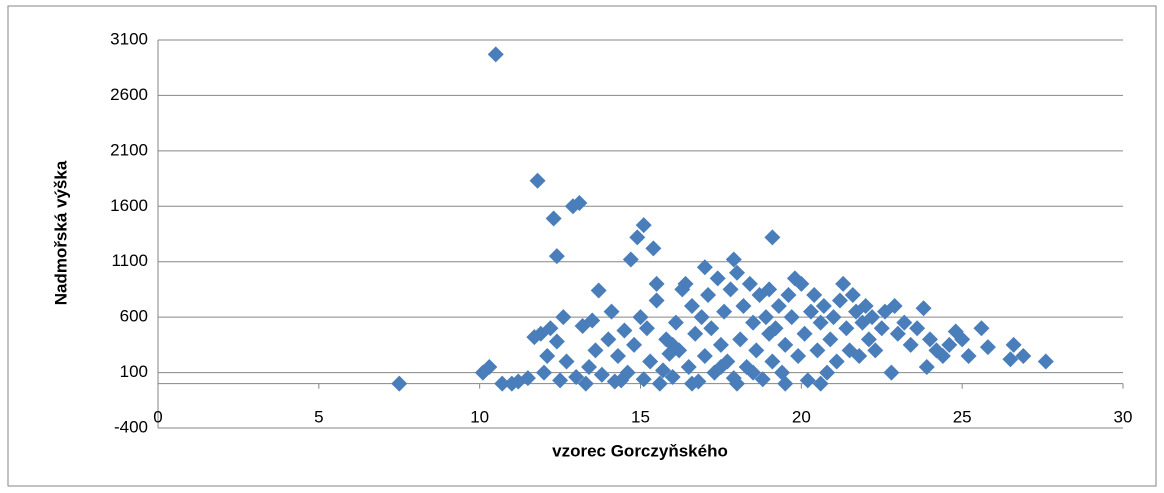 The height and width of the screenshot is (493, 1164). I want to click on y-tick-label: 2600, so click(129, 94).